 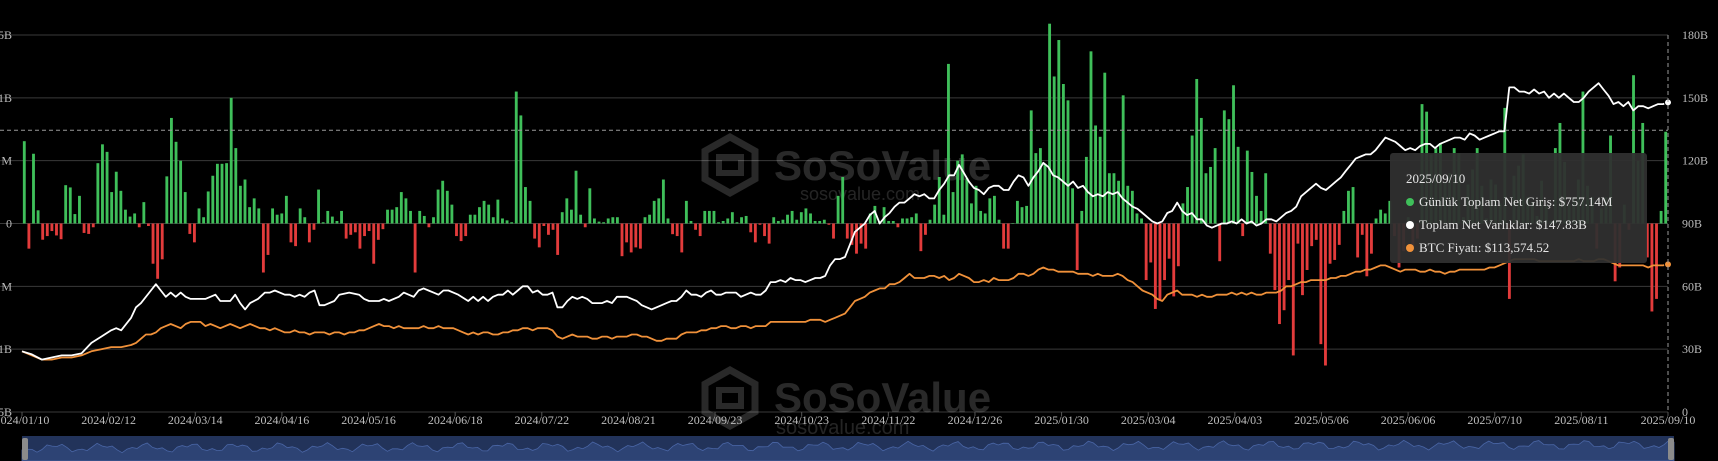 I want to click on x-tick-label: 2024/01/10, so click(x=24, y=420).